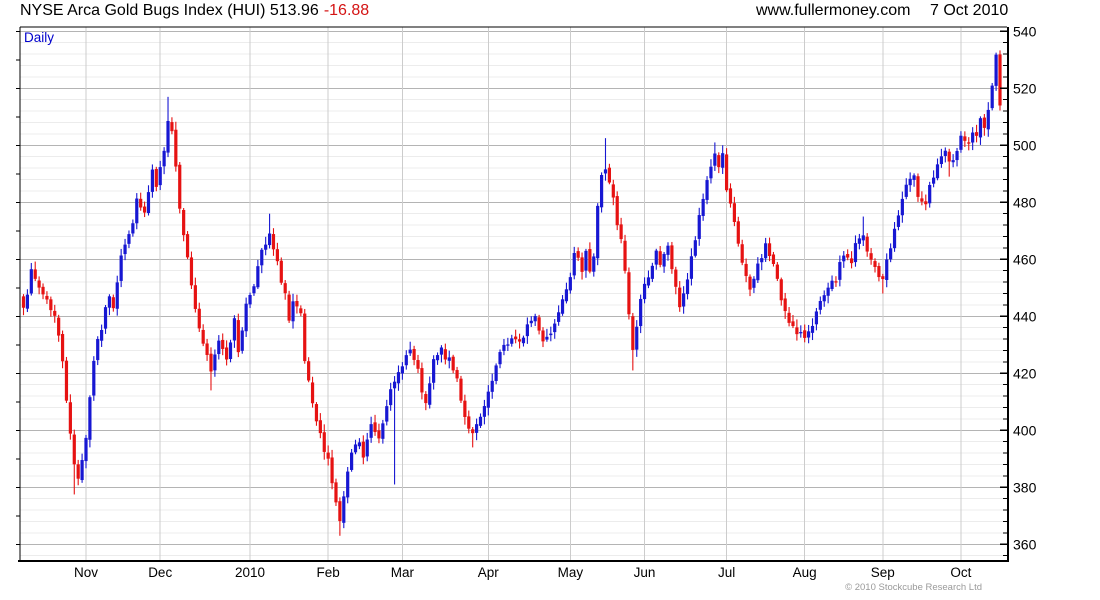  What do you see at coordinates (489, 572) in the screenshot?
I see `x-axis-label: Apr` at bounding box center [489, 572].